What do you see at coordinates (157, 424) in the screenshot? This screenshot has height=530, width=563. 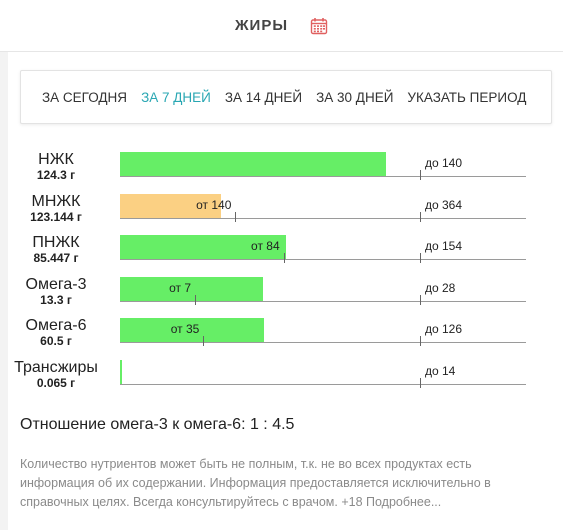 I see `omega-ratio: Отношение омега-3 к омега-6: 1 : 4.5` at bounding box center [157, 424].